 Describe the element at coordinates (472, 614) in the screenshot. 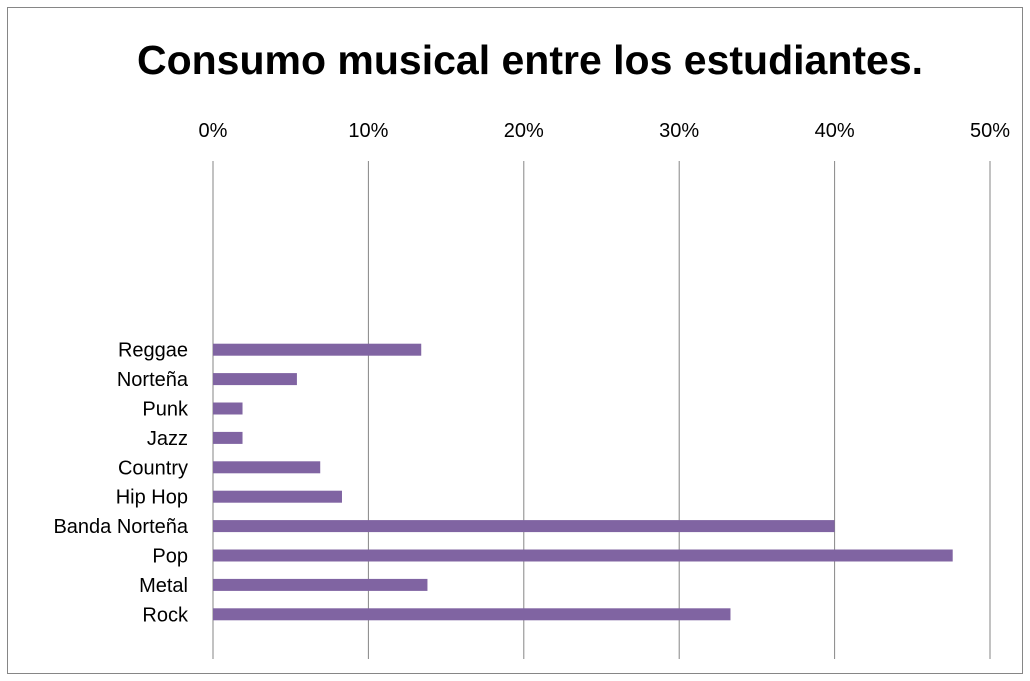

I see `bar-rock` at that location.